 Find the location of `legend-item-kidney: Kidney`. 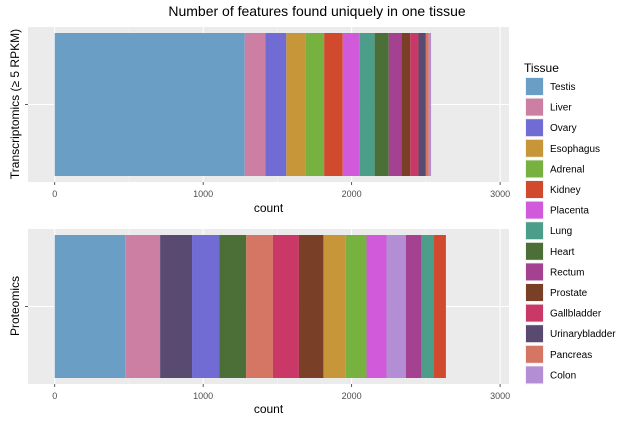

legend-item-kidney: Kidney is located at coordinates (553, 189).